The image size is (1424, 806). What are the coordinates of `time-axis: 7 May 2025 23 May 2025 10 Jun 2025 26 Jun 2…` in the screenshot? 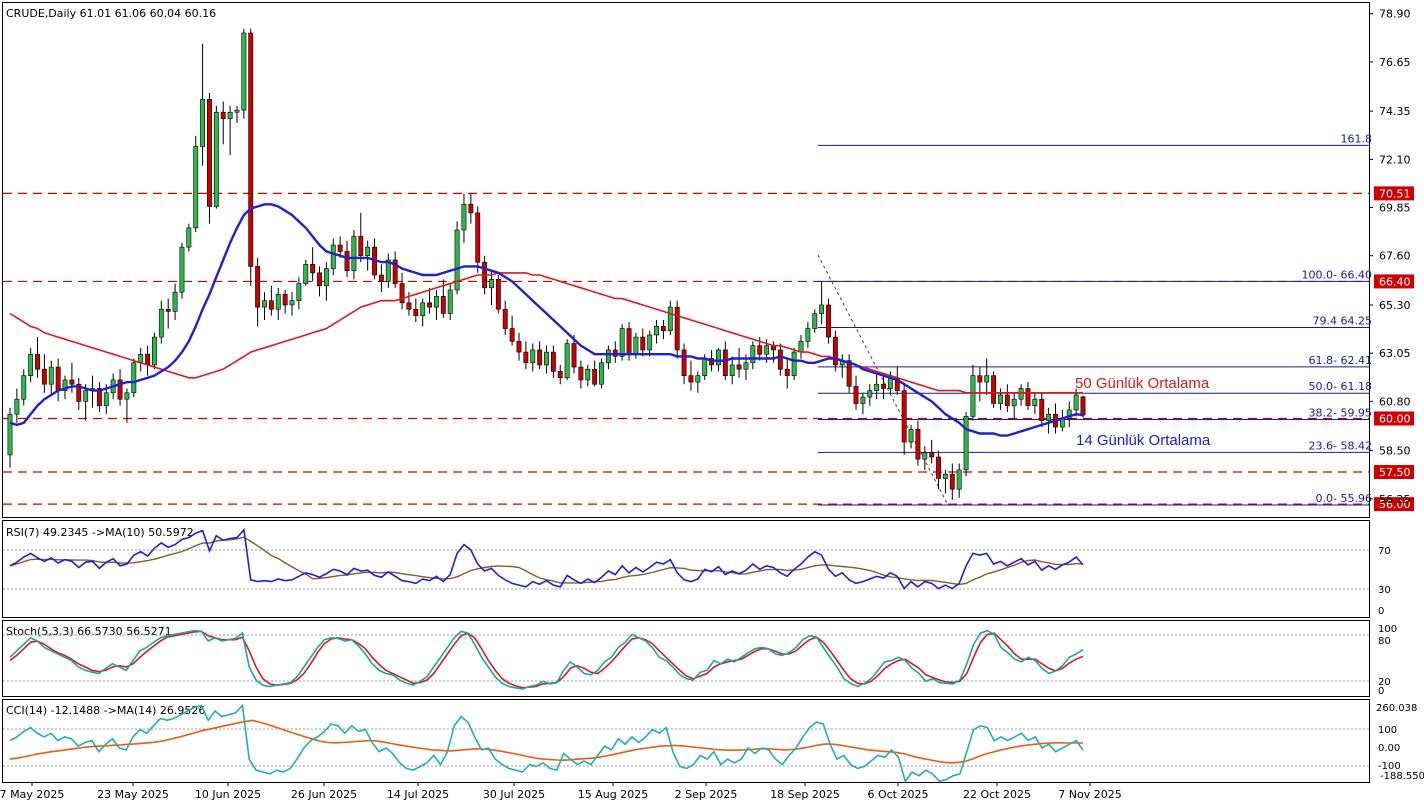 It's located at (561, 791).